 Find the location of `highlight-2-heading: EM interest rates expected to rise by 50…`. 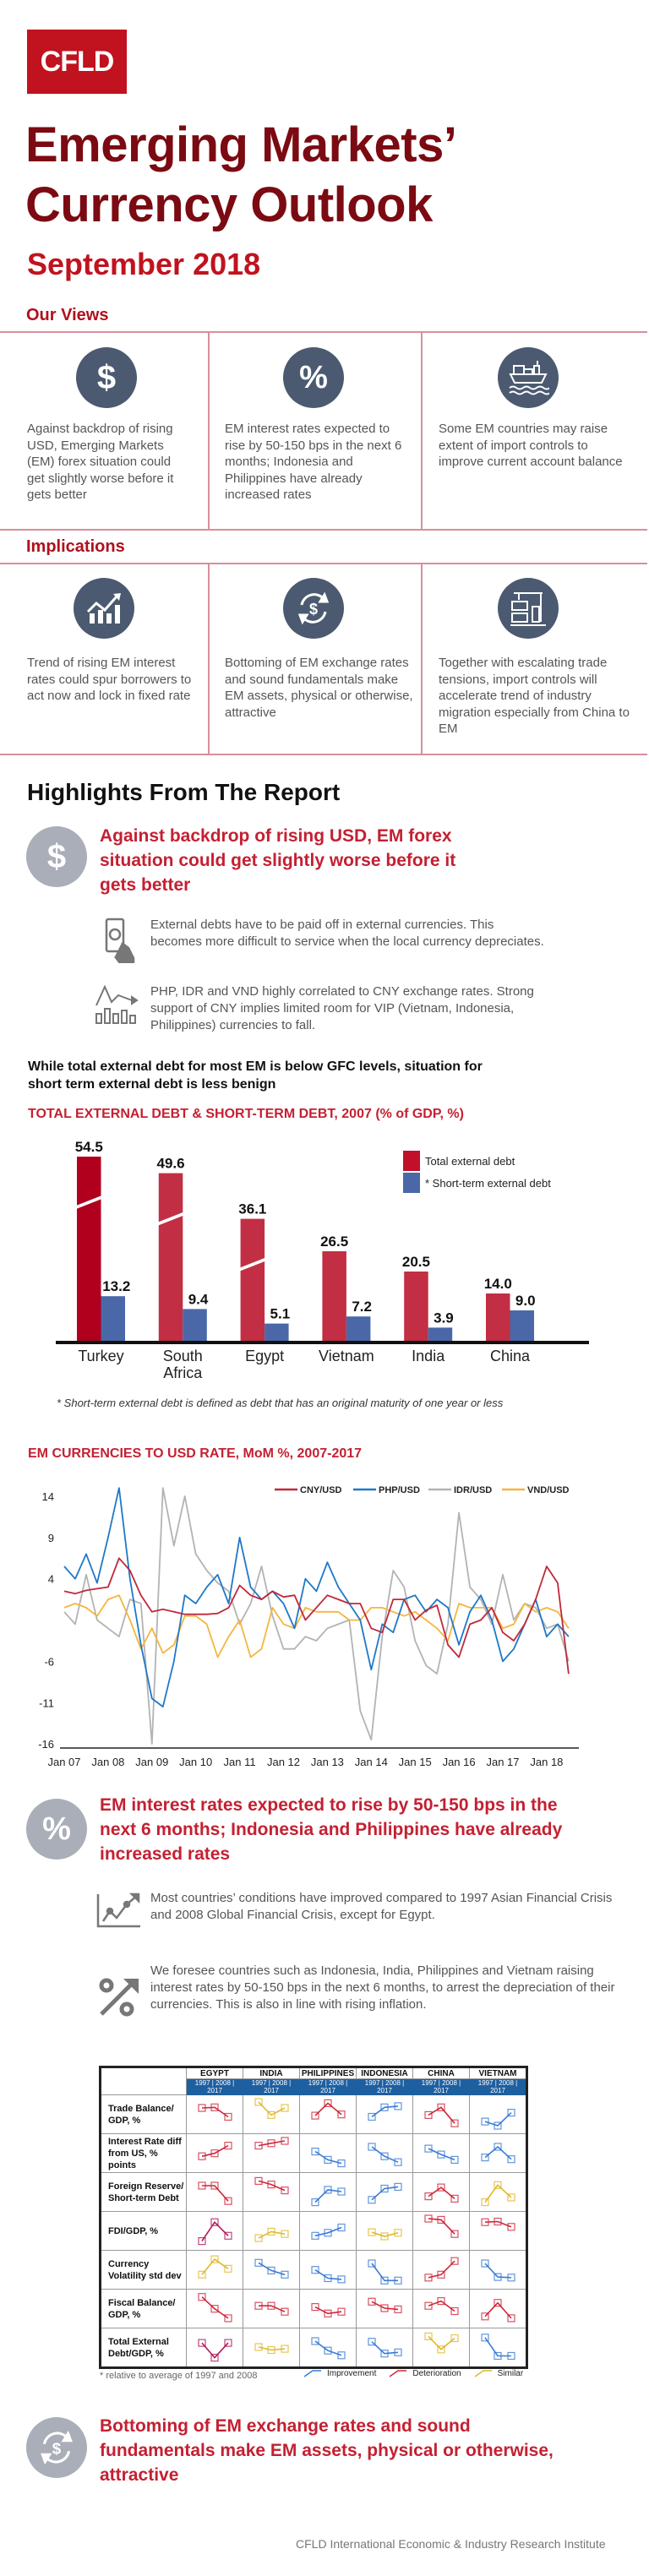

highlight-2-heading: EM interest rates expected to rise by 50… is located at coordinates (332, 1829).